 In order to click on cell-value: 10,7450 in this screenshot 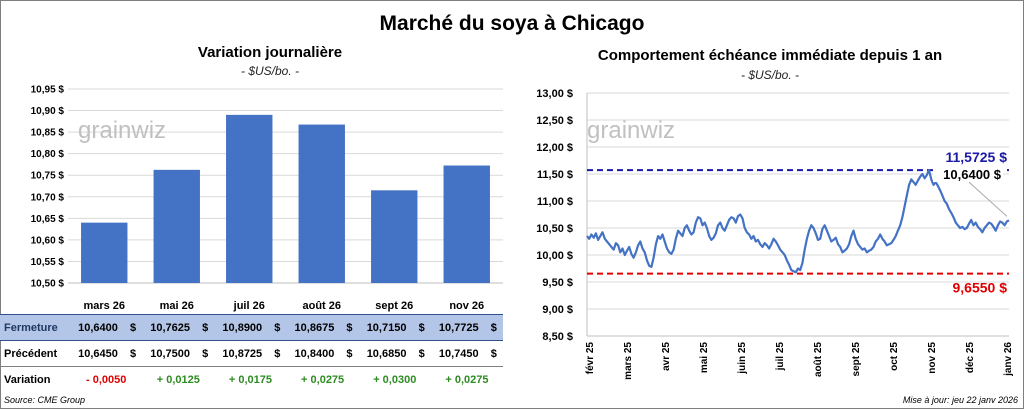, I will do `click(458, 353)`.